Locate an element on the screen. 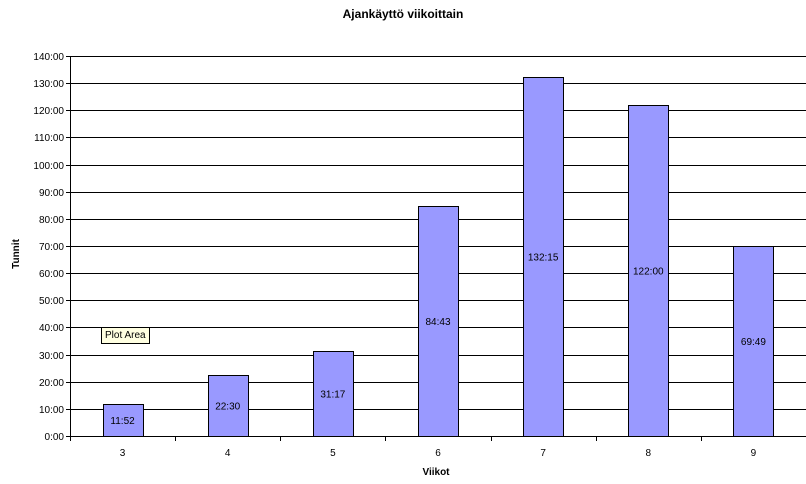 This screenshot has width=806, height=484. y-tick-label: 70:00 is located at coordinates (51, 247).